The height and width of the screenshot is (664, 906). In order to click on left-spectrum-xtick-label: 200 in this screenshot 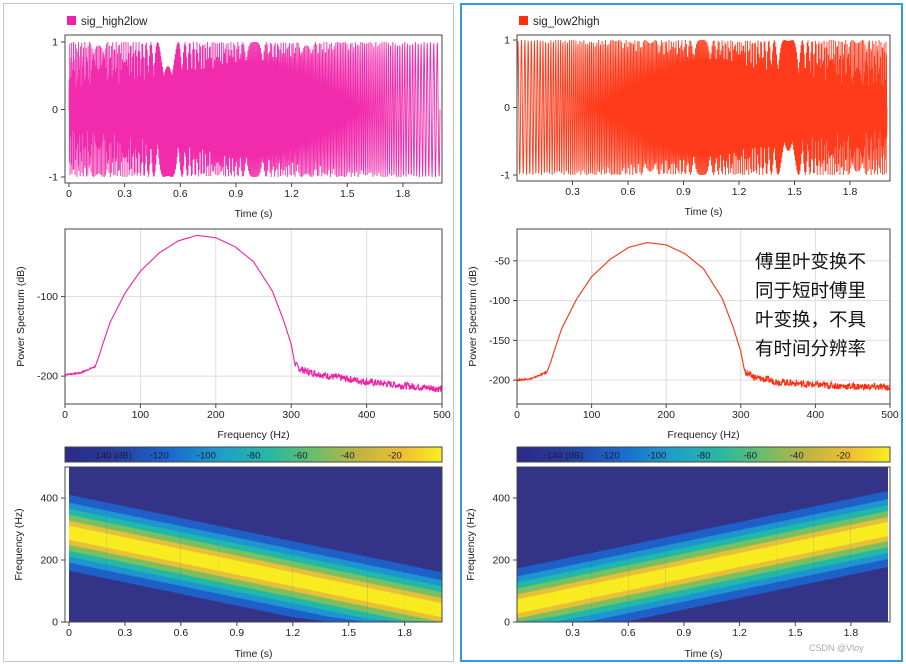, I will do `click(216, 415)`.